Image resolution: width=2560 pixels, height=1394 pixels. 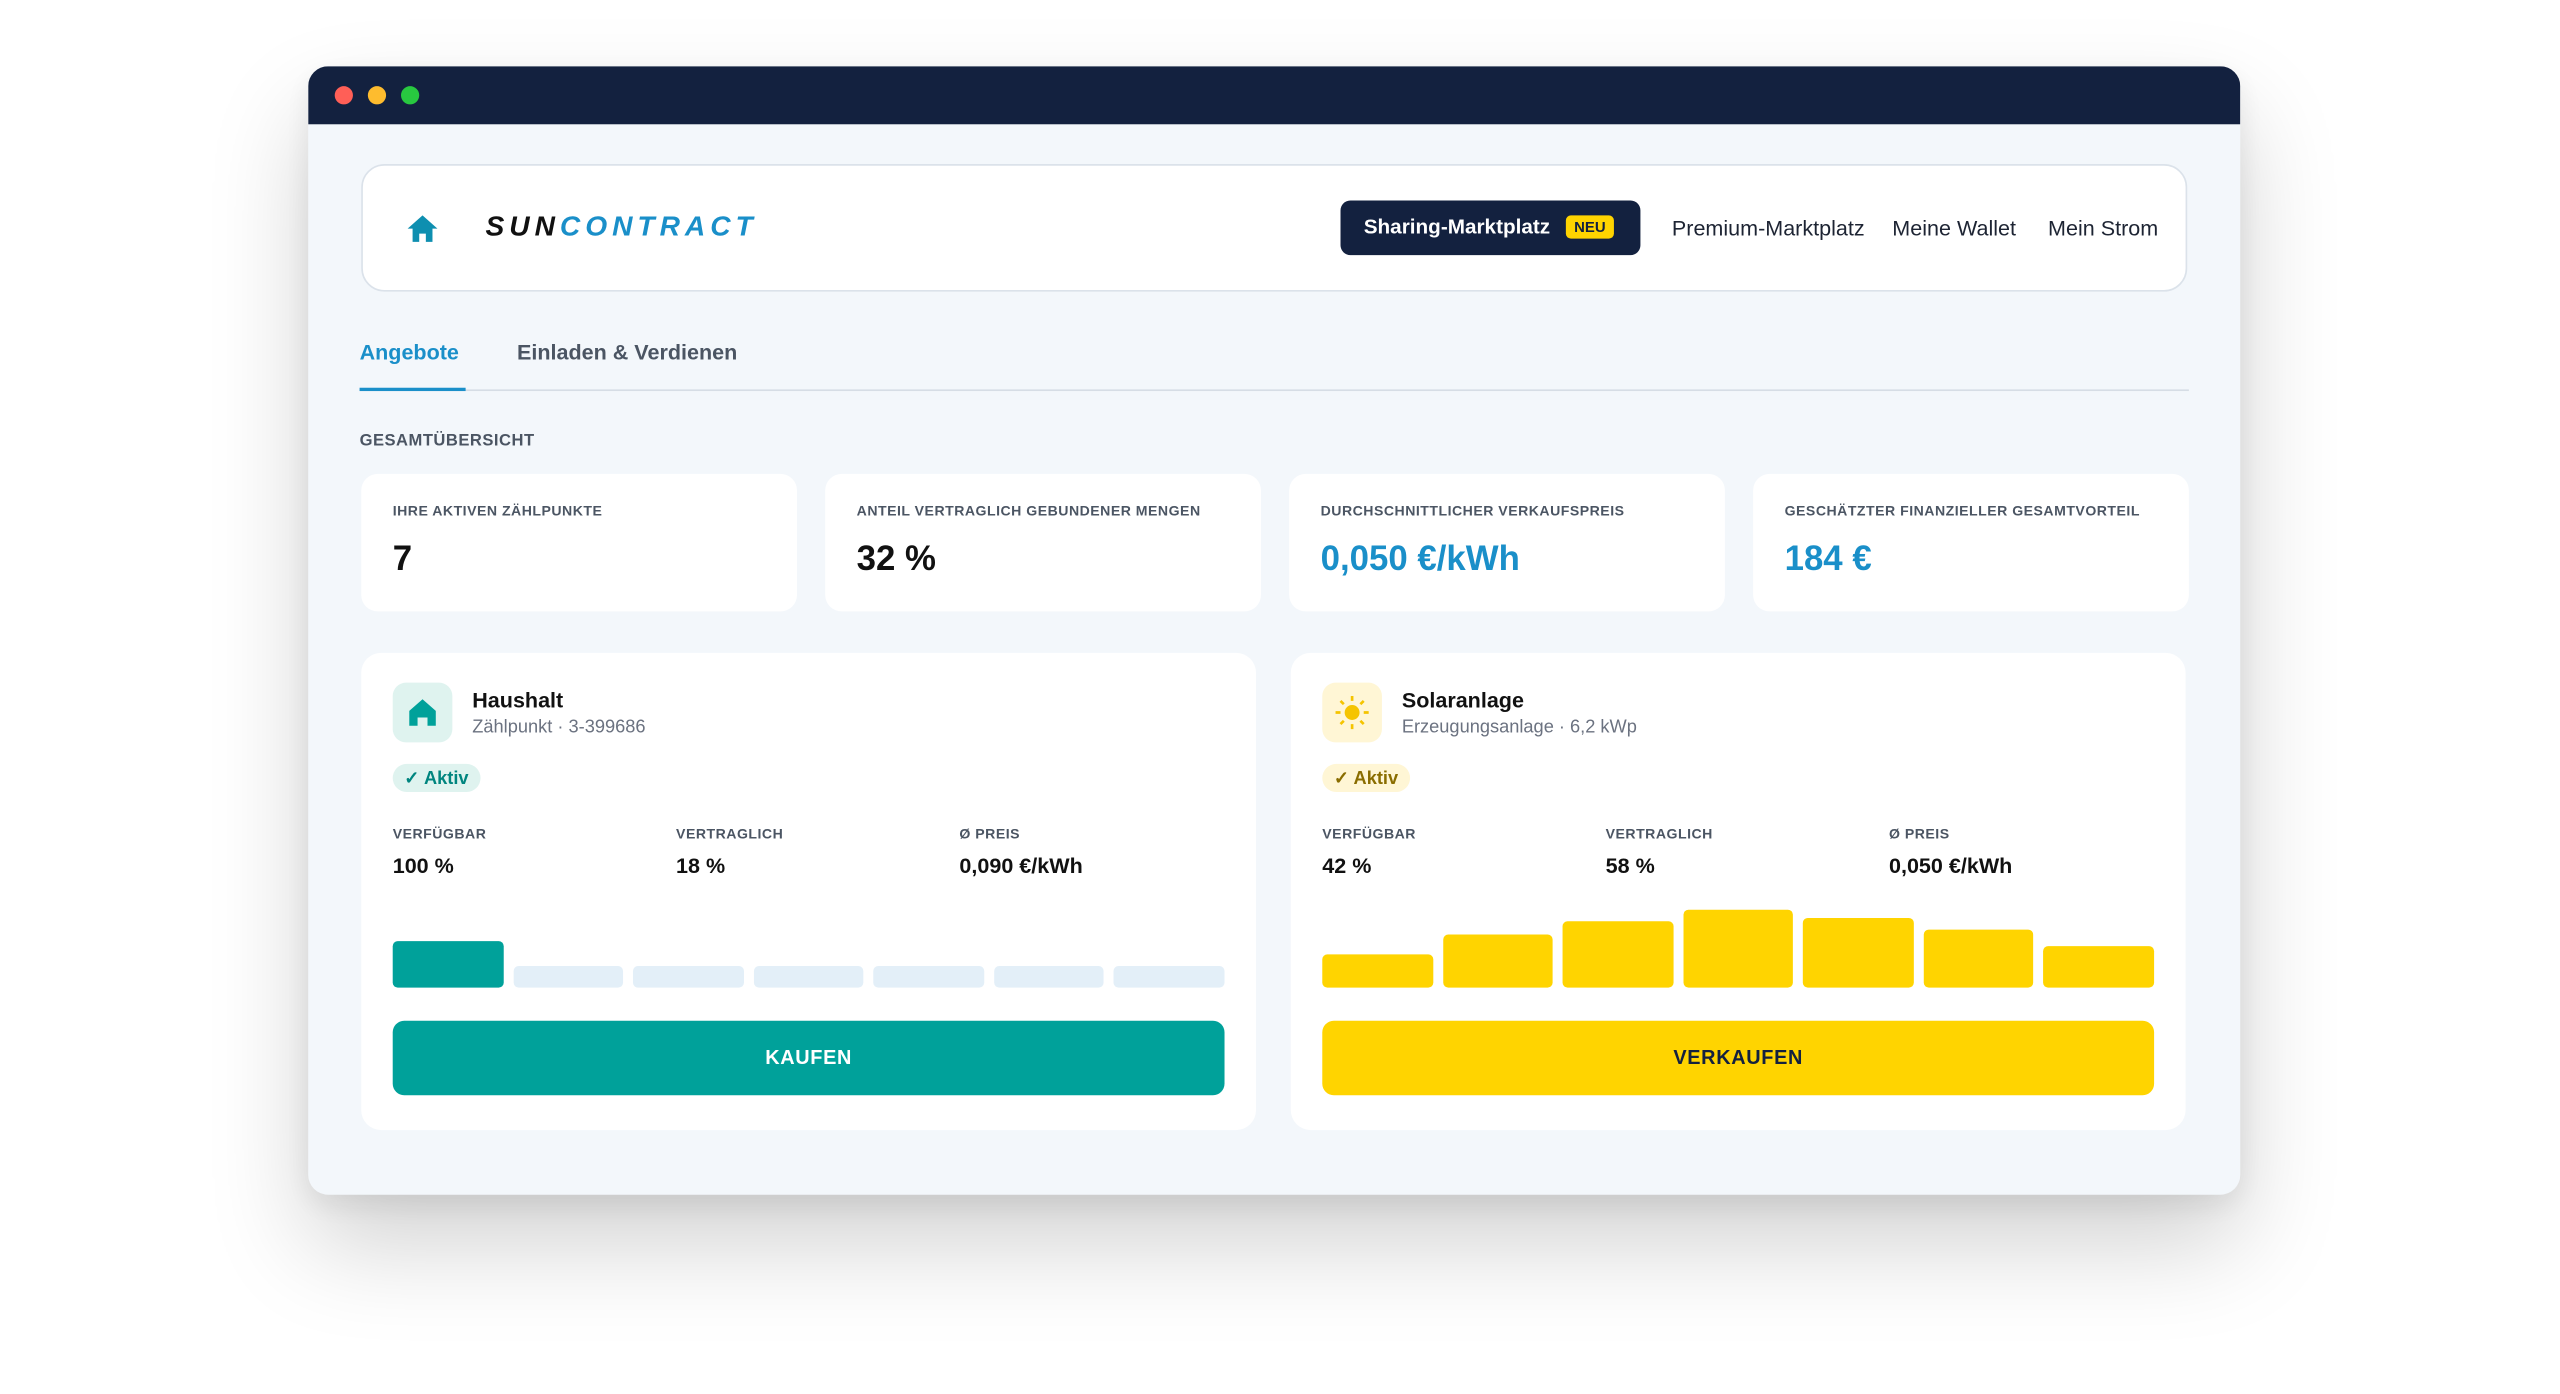 I want to click on home-icon, so click(x=422, y=228).